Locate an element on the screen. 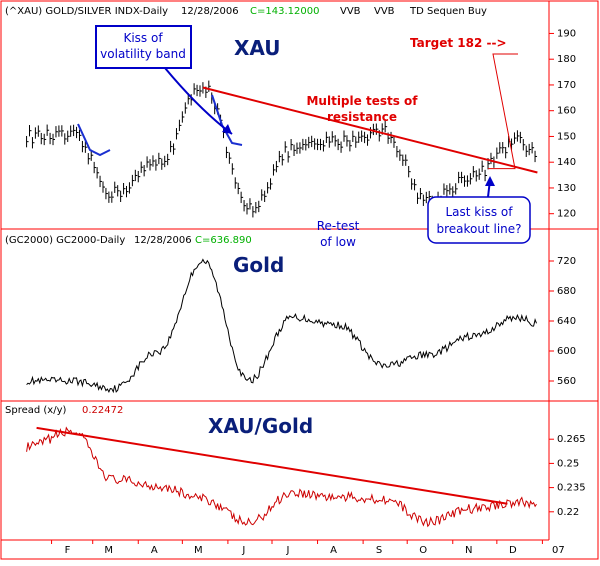 The image size is (600, 566). x-tick-label: N is located at coordinates (468, 550).